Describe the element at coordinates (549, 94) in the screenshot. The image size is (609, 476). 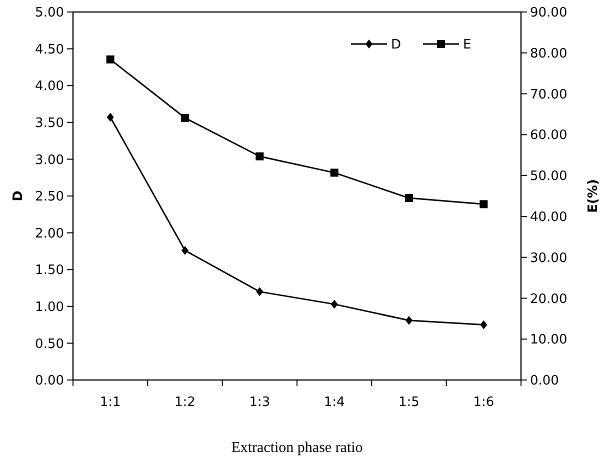
I see `y2-tick-label: 70.00` at that location.